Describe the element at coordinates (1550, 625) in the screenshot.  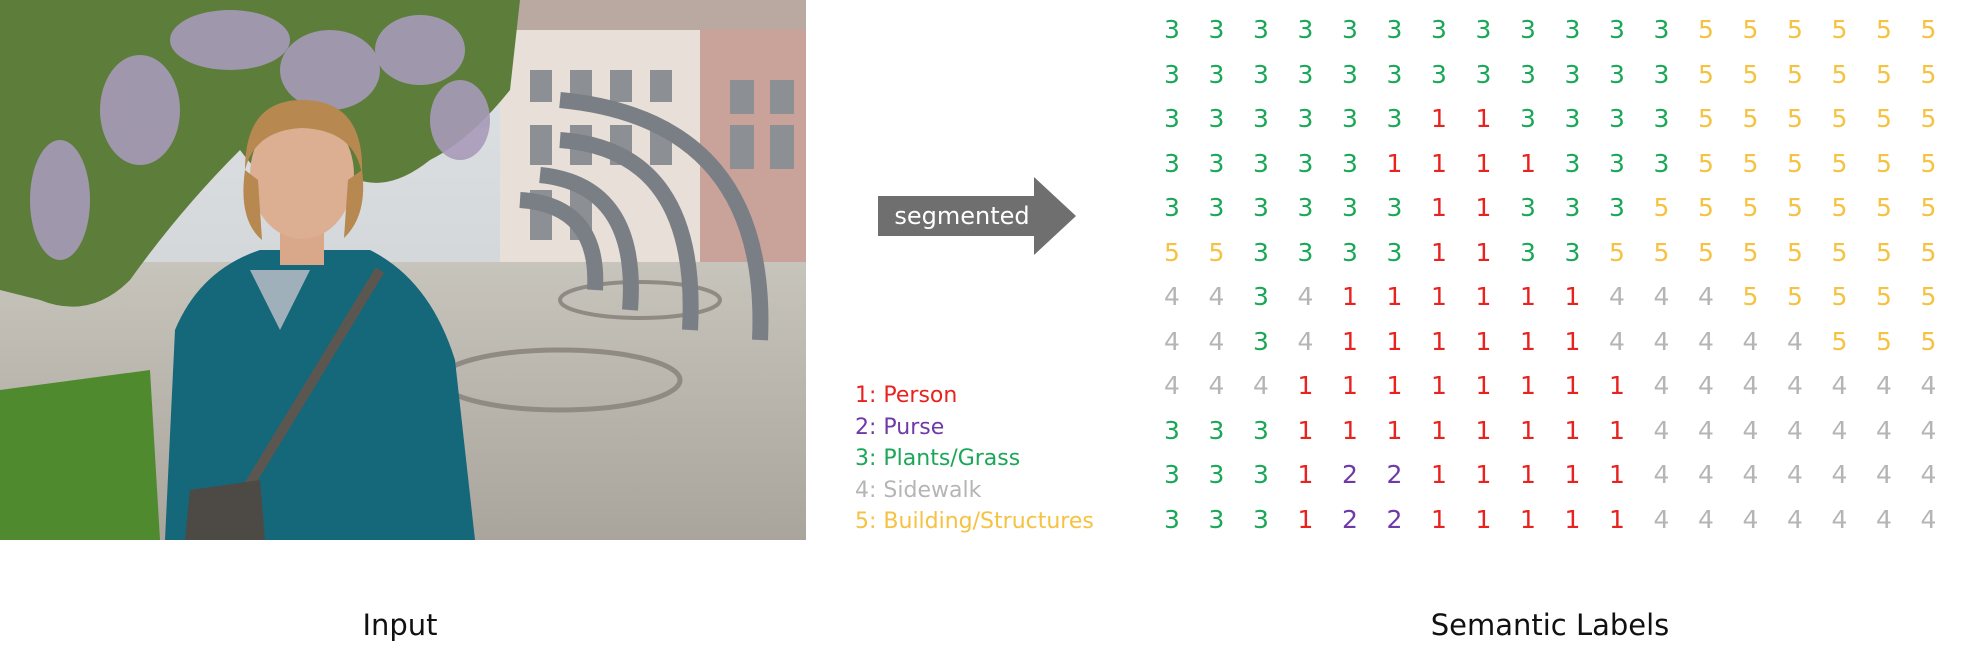
I see `caption-semantic-labels: Semantic Labels` at that location.